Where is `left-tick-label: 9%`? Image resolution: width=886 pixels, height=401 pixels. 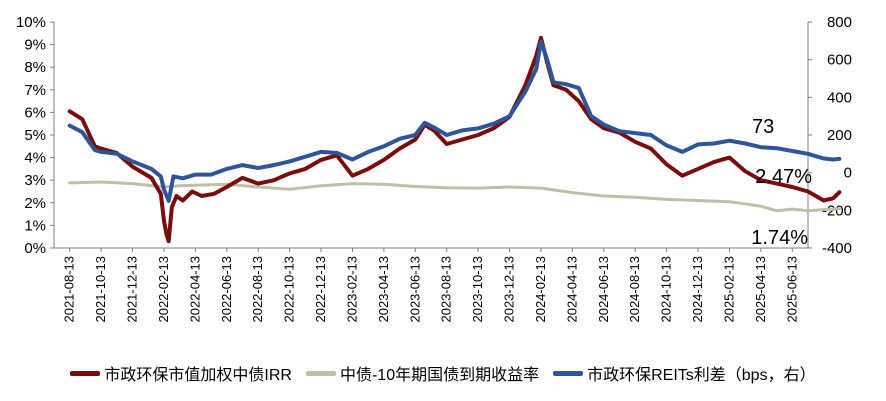
left-tick-label: 9% is located at coordinates (35, 45).